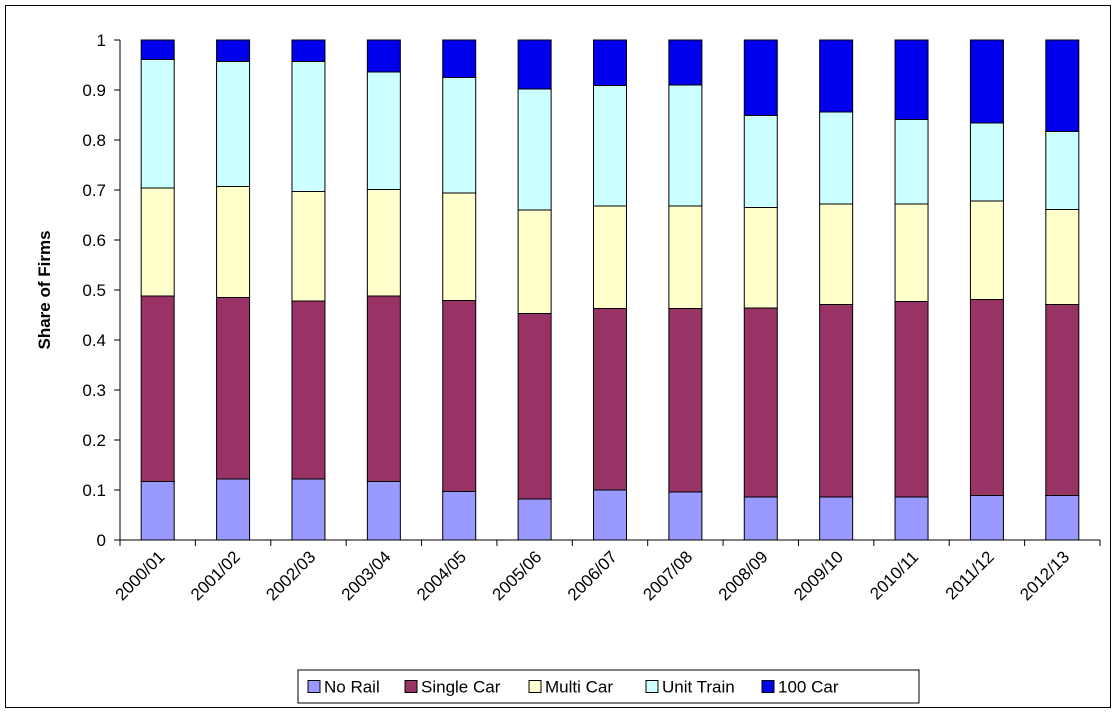  What do you see at coordinates (94, 440) in the screenshot?
I see `y-tick-label: 0.2` at bounding box center [94, 440].